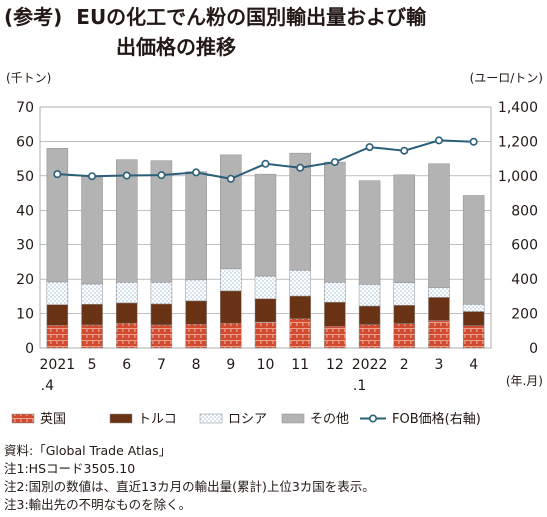 This screenshot has width=547, height=517. What do you see at coordinates (157, 419) in the screenshot?
I see `legend-label: トルコ` at bounding box center [157, 419].